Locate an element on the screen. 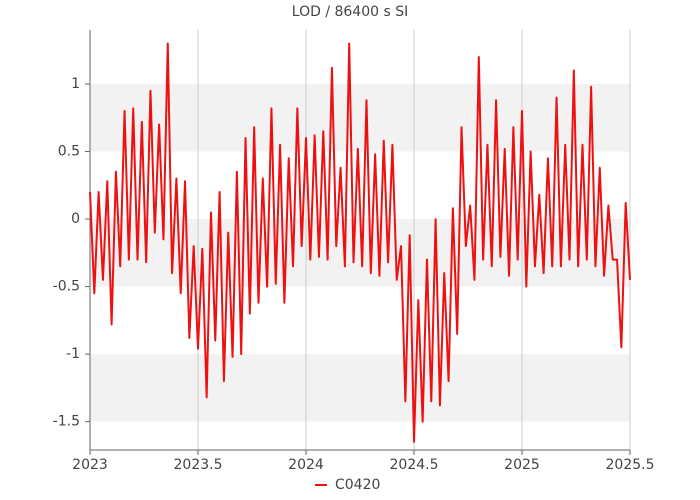  y-tick-label: 0.5 is located at coordinates (69, 152).